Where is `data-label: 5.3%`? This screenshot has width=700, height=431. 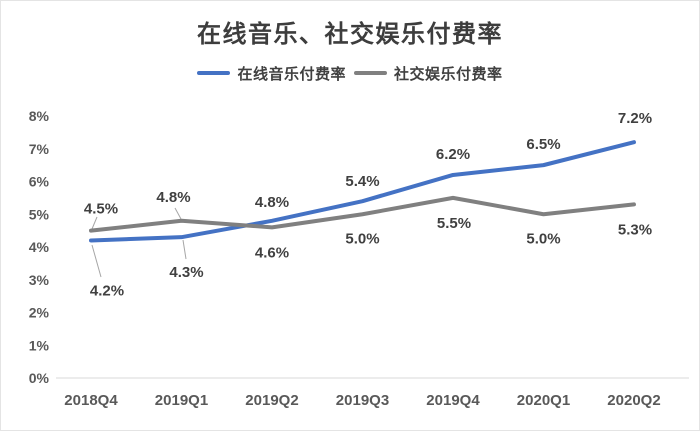
data-label: 5.3% is located at coordinates (635, 229).